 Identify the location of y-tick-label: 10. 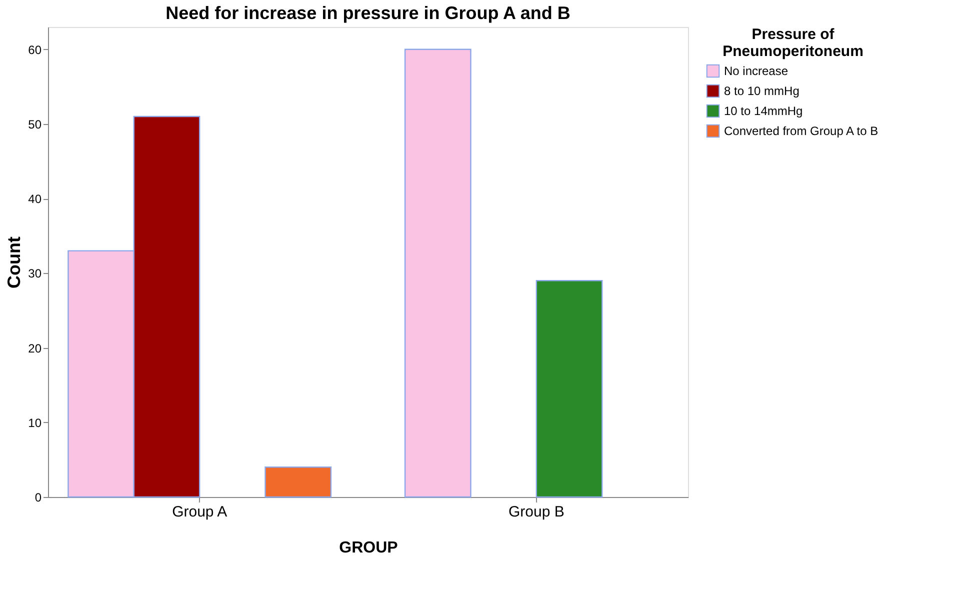
(35, 423).